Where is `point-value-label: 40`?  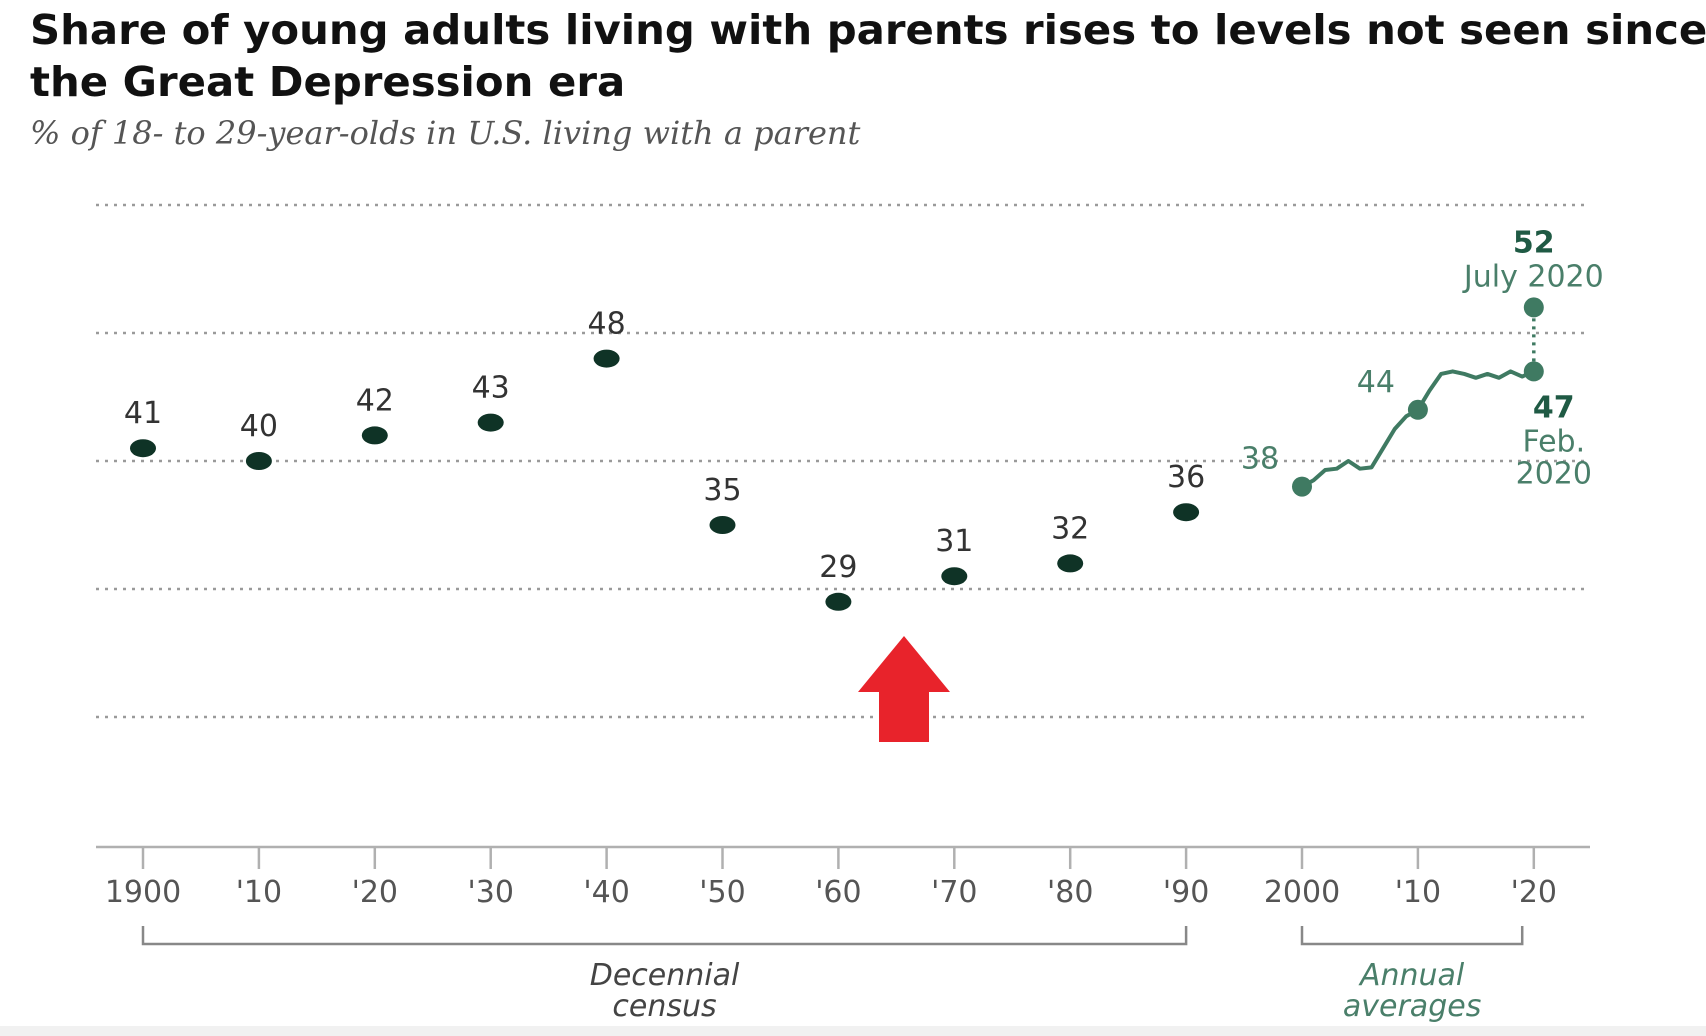
point-value-label: 40 is located at coordinates (259, 426).